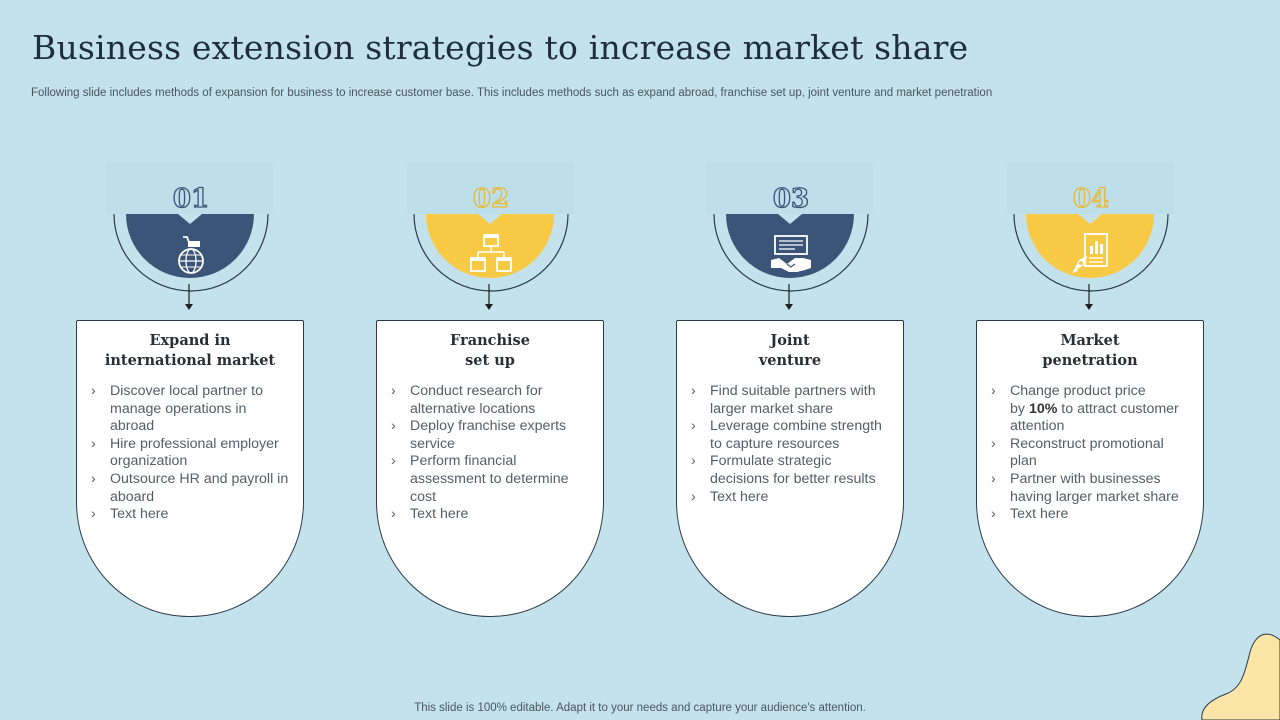 This screenshot has height=720, width=1280. I want to click on bullet-text: by, so click(1017, 408).